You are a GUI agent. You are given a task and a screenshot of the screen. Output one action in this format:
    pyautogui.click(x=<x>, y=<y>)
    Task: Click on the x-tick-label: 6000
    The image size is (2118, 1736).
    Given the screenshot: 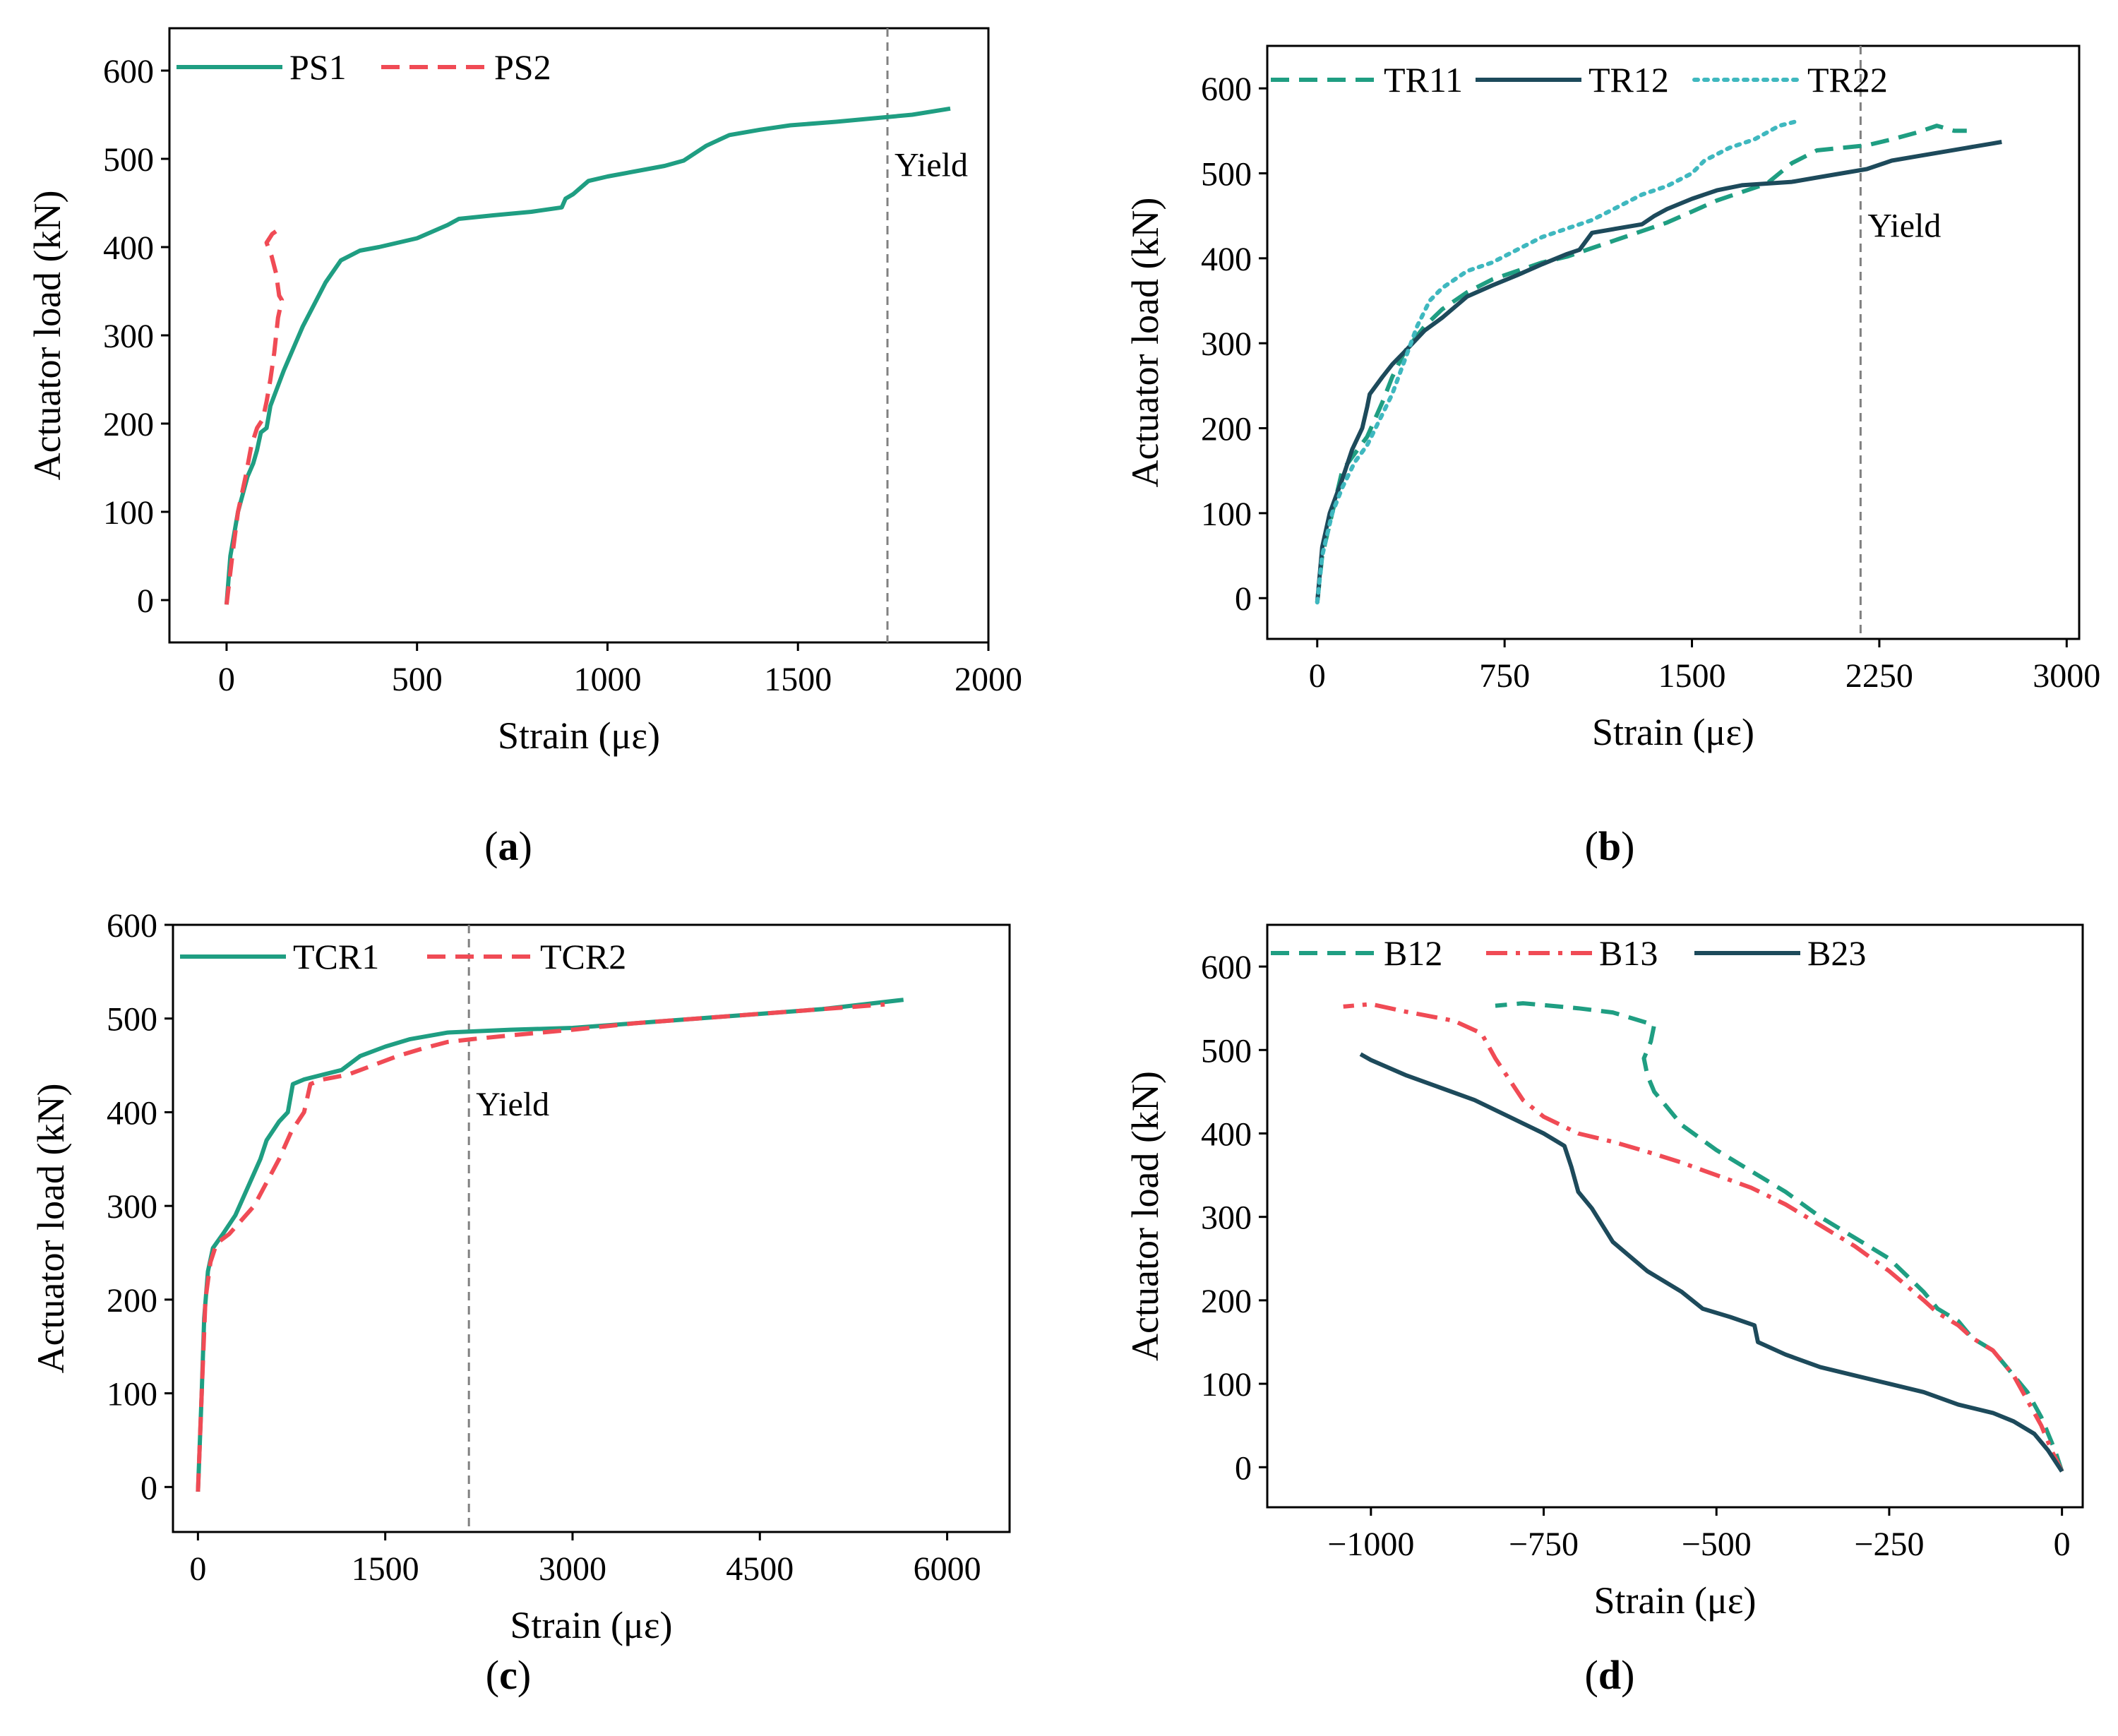 What is the action you would take?
    pyautogui.click(x=947, y=1569)
    